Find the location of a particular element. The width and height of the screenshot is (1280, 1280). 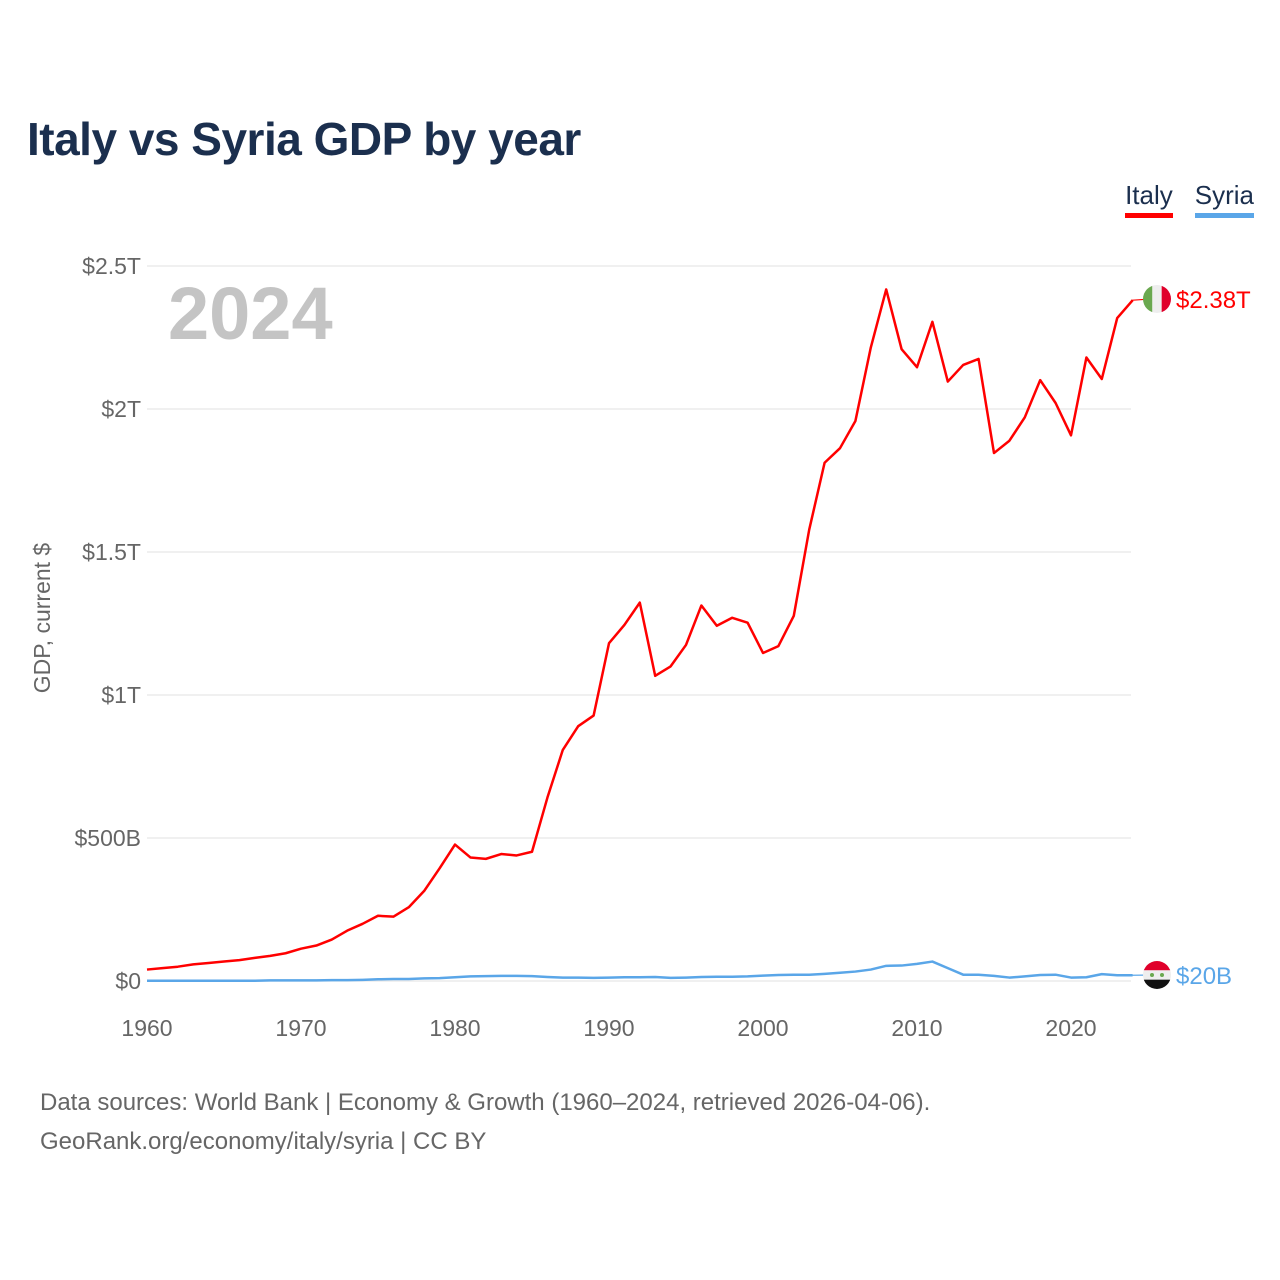

x-tick-label: 1990 is located at coordinates (608, 1028).